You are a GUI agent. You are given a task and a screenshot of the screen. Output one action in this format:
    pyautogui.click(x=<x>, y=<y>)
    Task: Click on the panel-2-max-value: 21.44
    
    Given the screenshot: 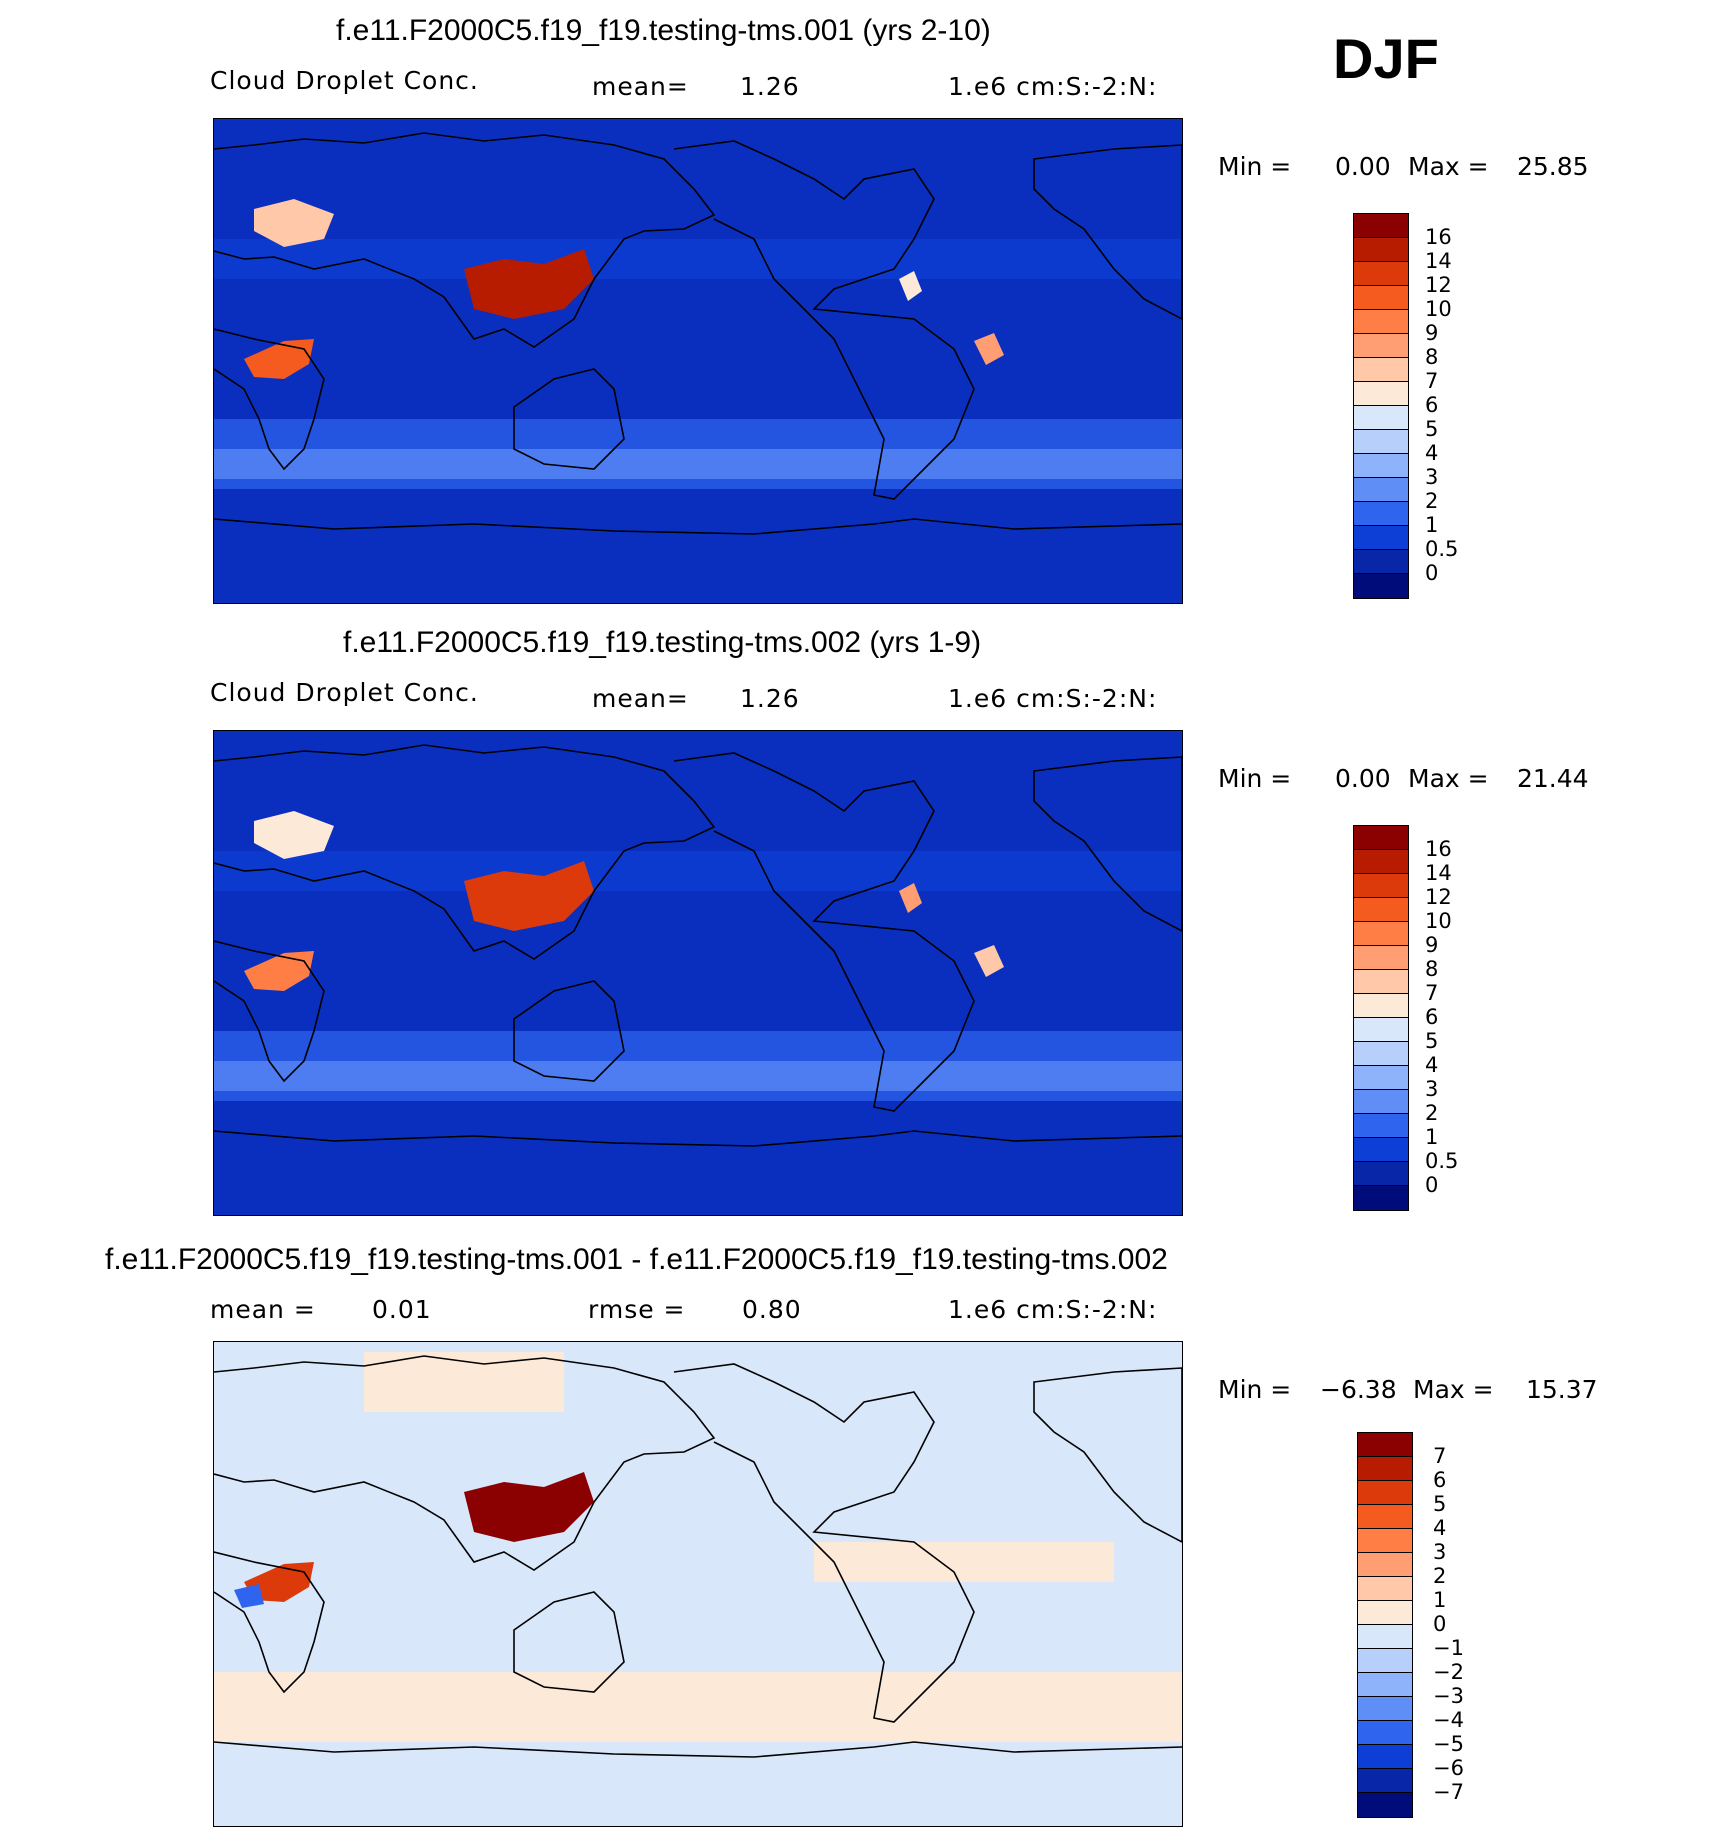 What is the action you would take?
    pyautogui.click(x=1553, y=778)
    